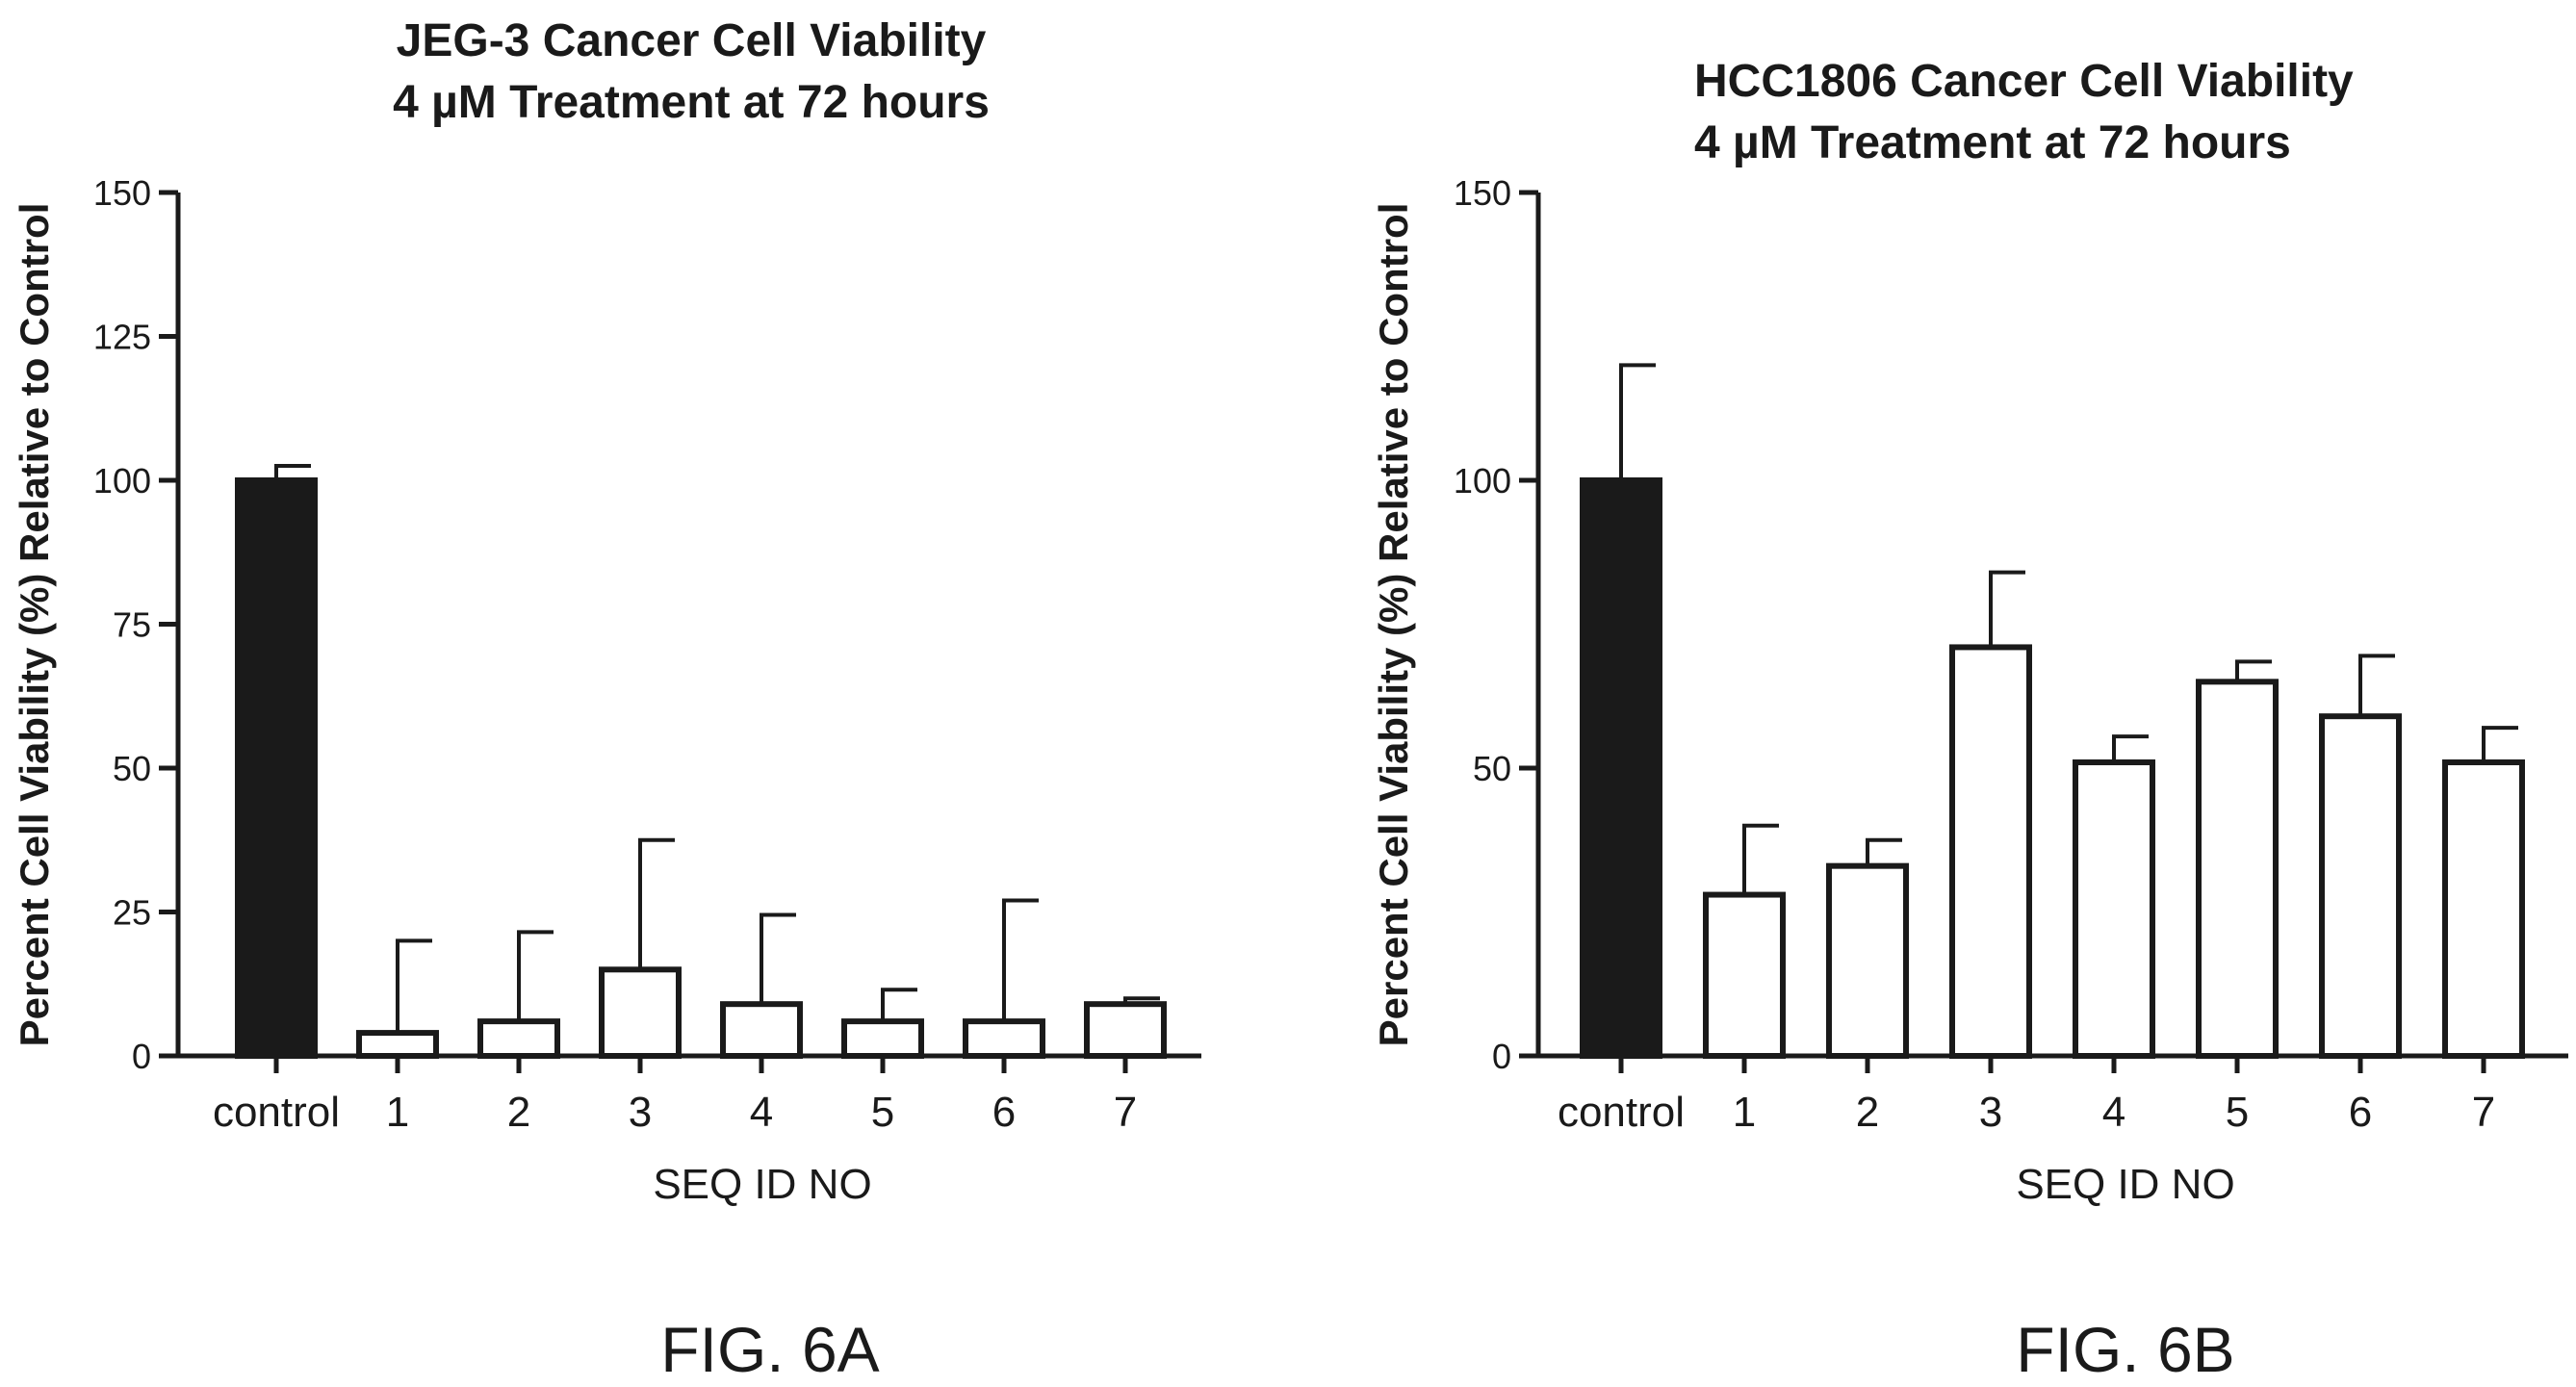 Image resolution: width=2576 pixels, height=1387 pixels. What do you see at coordinates (2113, 1113) in the screenshot?
I see `chart-b-x-tick-label-4: 4` at bounding box center [2113, 1113].